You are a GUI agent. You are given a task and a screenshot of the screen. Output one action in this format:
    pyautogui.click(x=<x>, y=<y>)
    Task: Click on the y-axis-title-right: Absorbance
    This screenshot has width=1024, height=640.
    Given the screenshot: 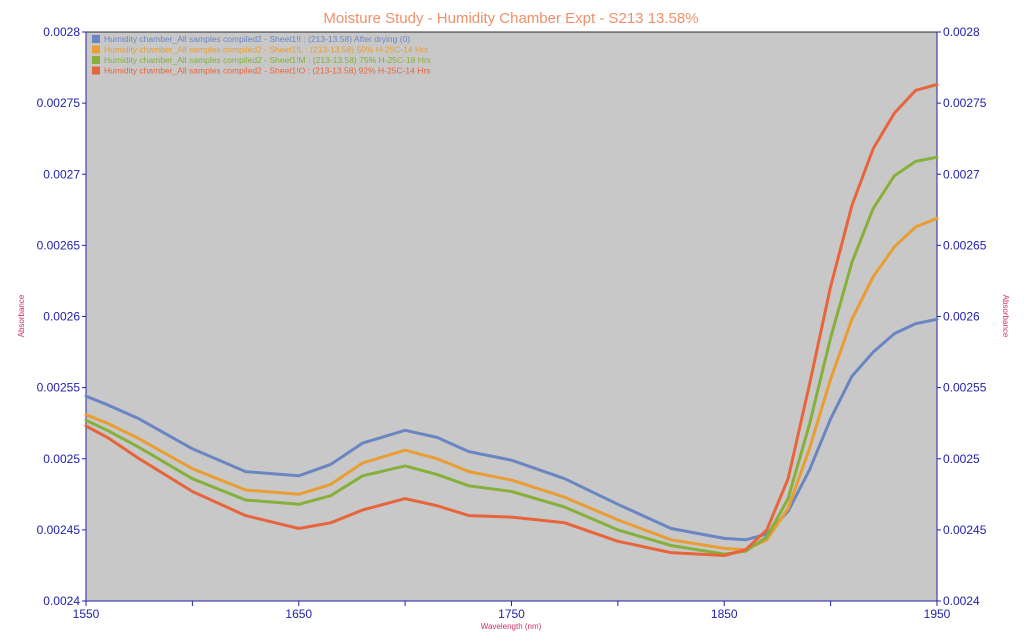 What is the action you would take?
    pyautogui.click(x=1005, y=316)
    